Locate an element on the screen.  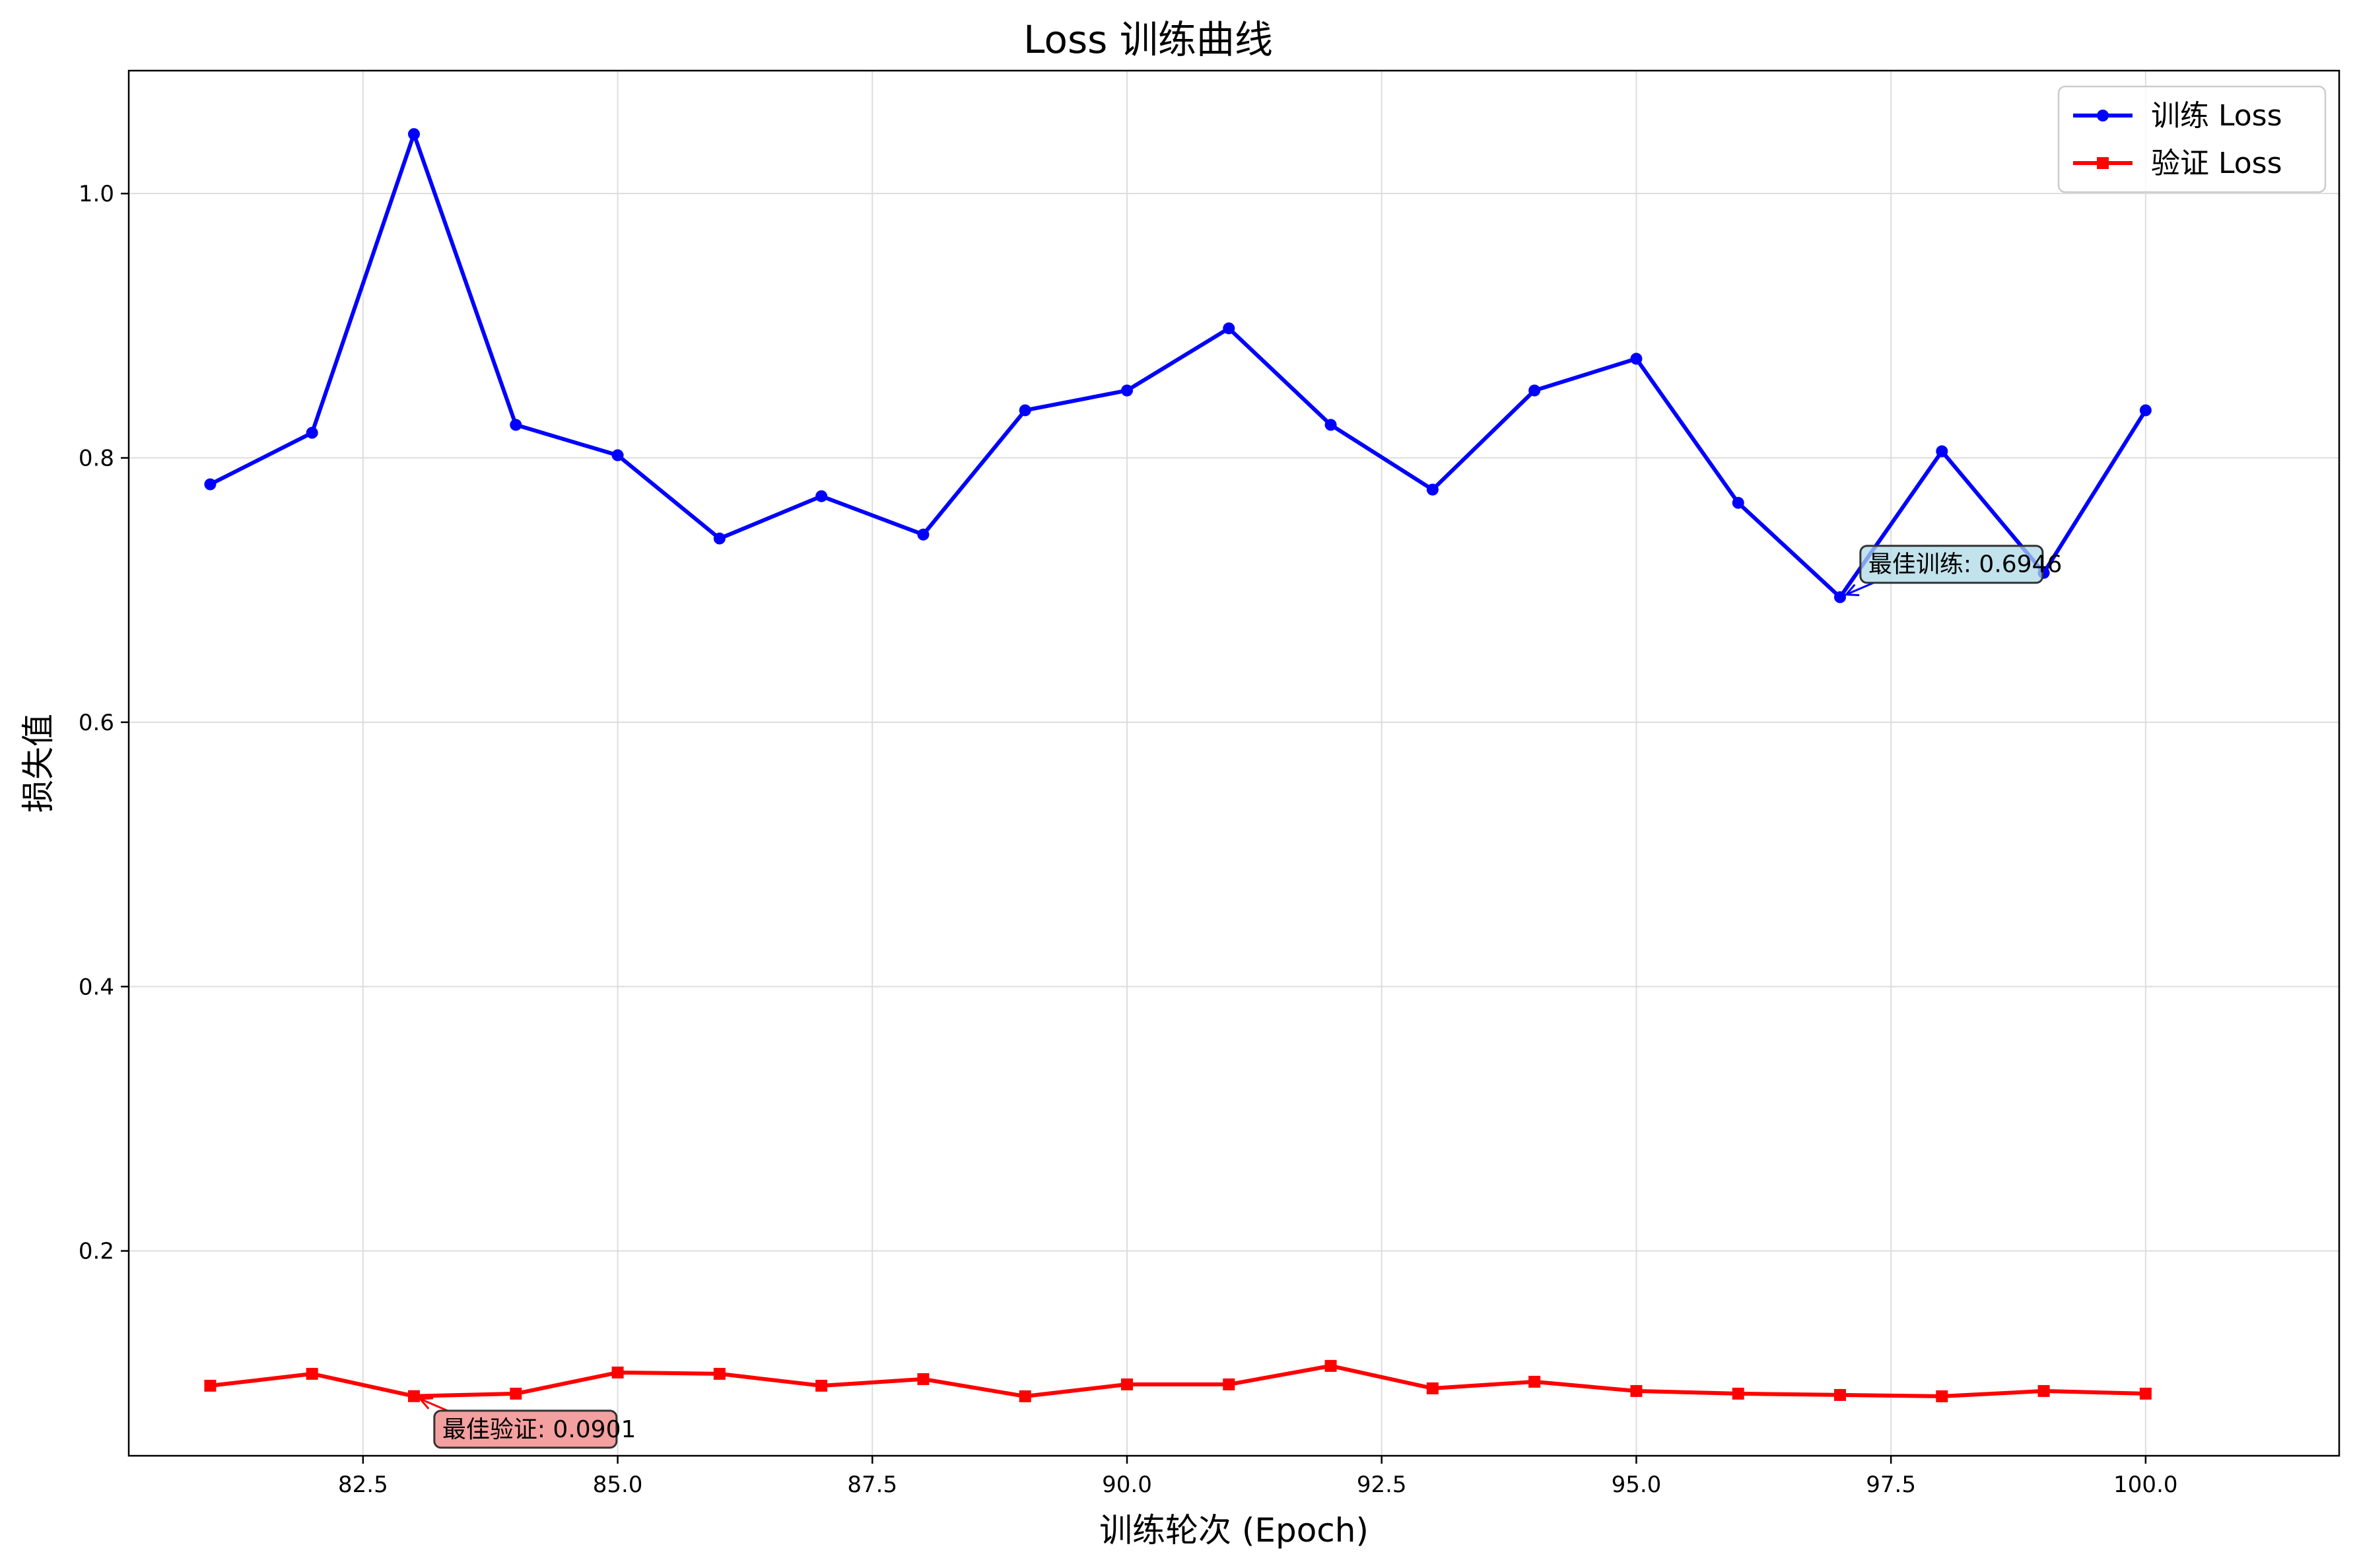
x-tick-label: 92.5 is located at coordinates (1382, 1485).